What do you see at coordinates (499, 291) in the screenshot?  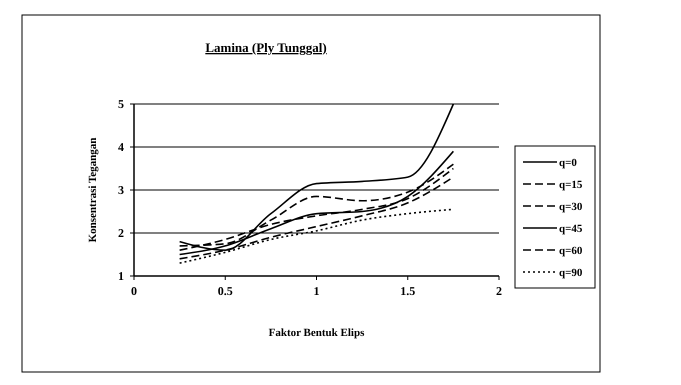 I see `x-tick-label: 2` at bounding box center [499, 291].